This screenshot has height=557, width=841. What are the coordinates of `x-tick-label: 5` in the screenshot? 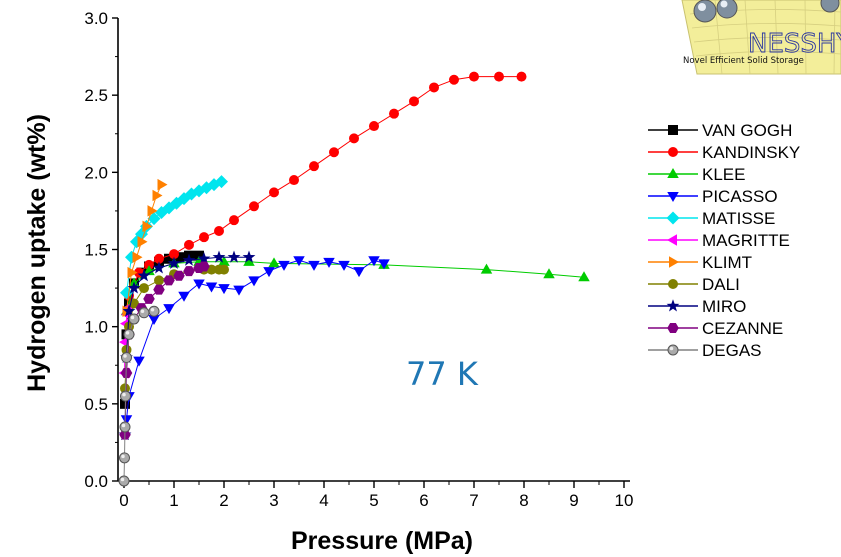 It's located at (373, 500).